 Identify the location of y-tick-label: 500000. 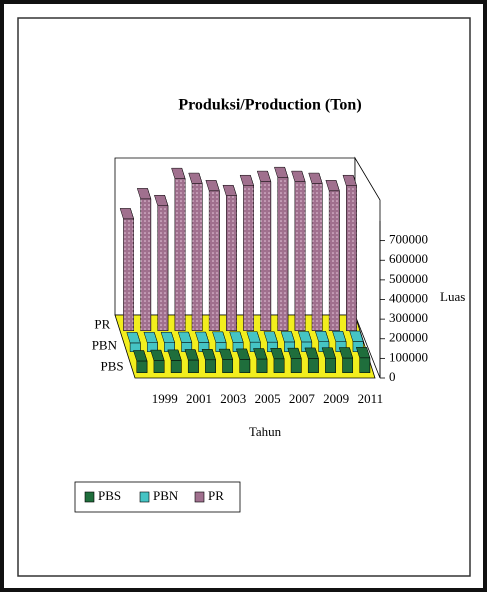
(408, 278).